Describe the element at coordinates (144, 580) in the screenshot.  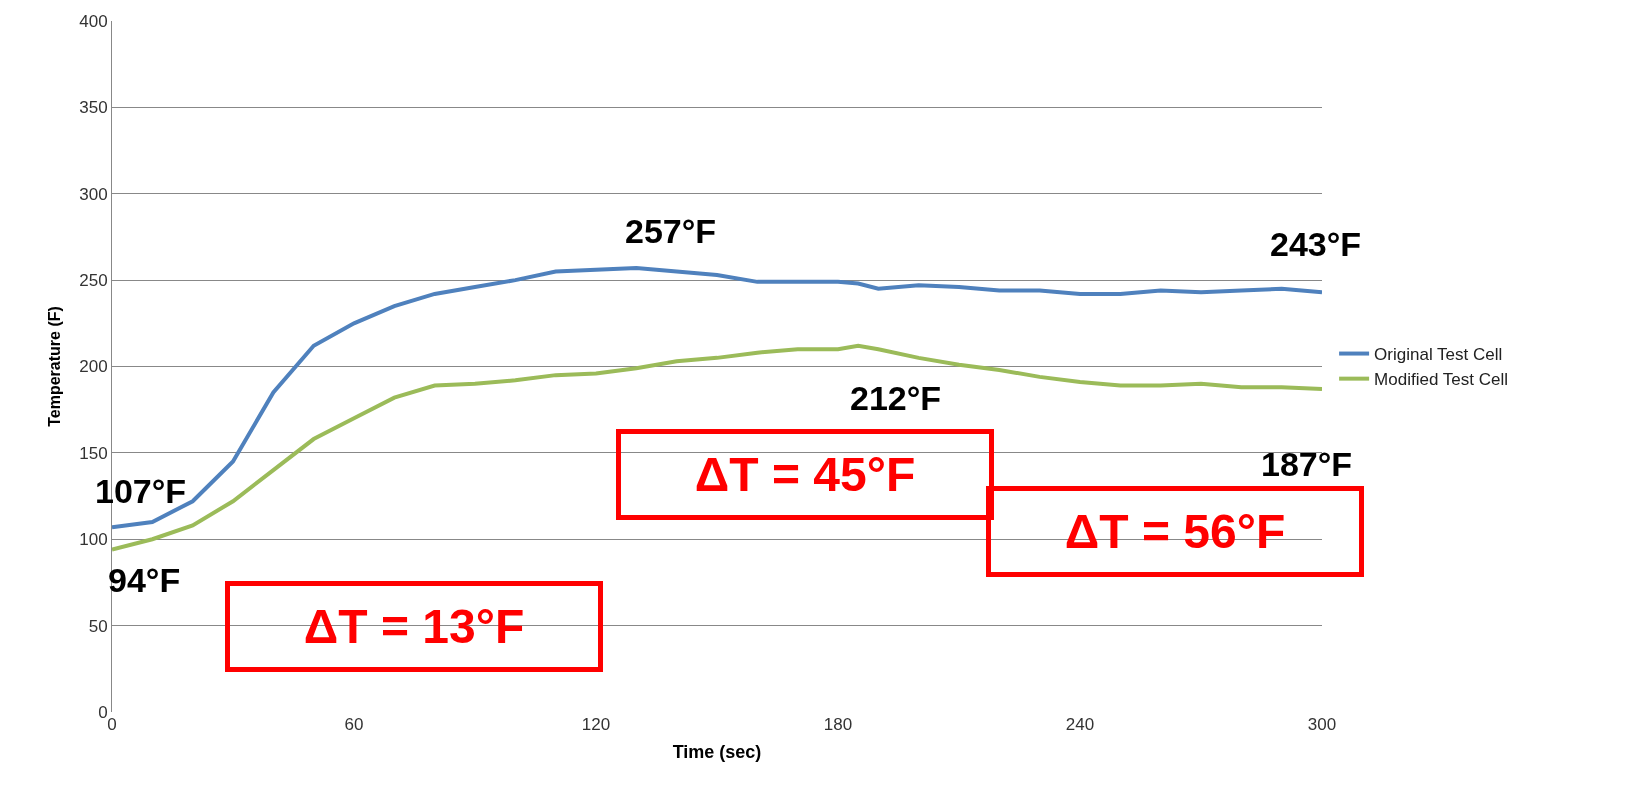
I see `annotation: 94°F` at that location.